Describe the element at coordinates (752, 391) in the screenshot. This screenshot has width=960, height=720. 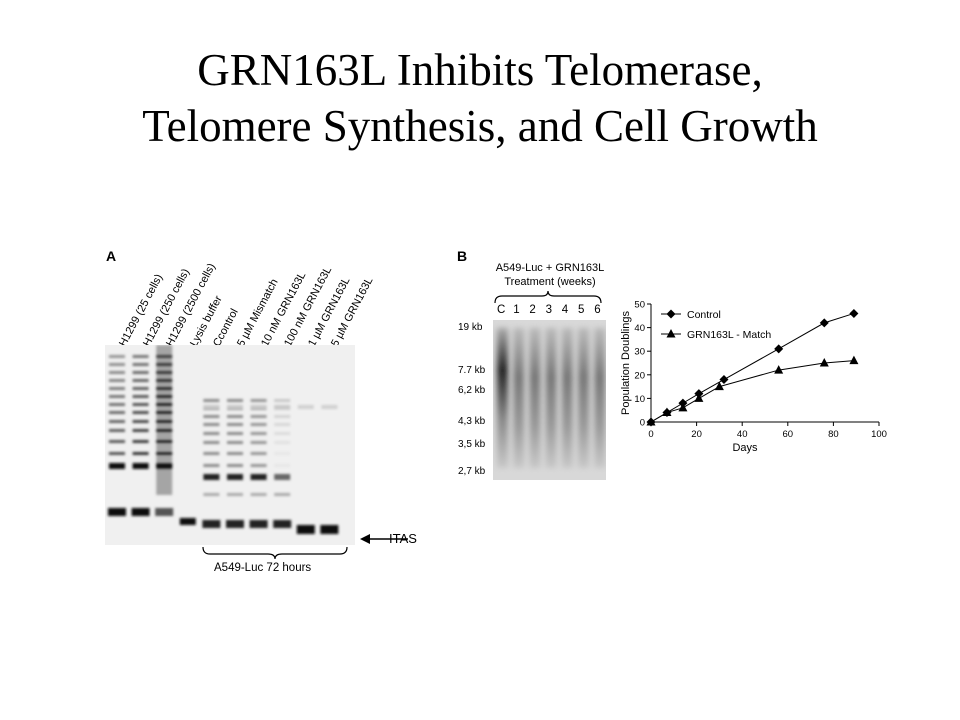
I see `series-line` at that location.